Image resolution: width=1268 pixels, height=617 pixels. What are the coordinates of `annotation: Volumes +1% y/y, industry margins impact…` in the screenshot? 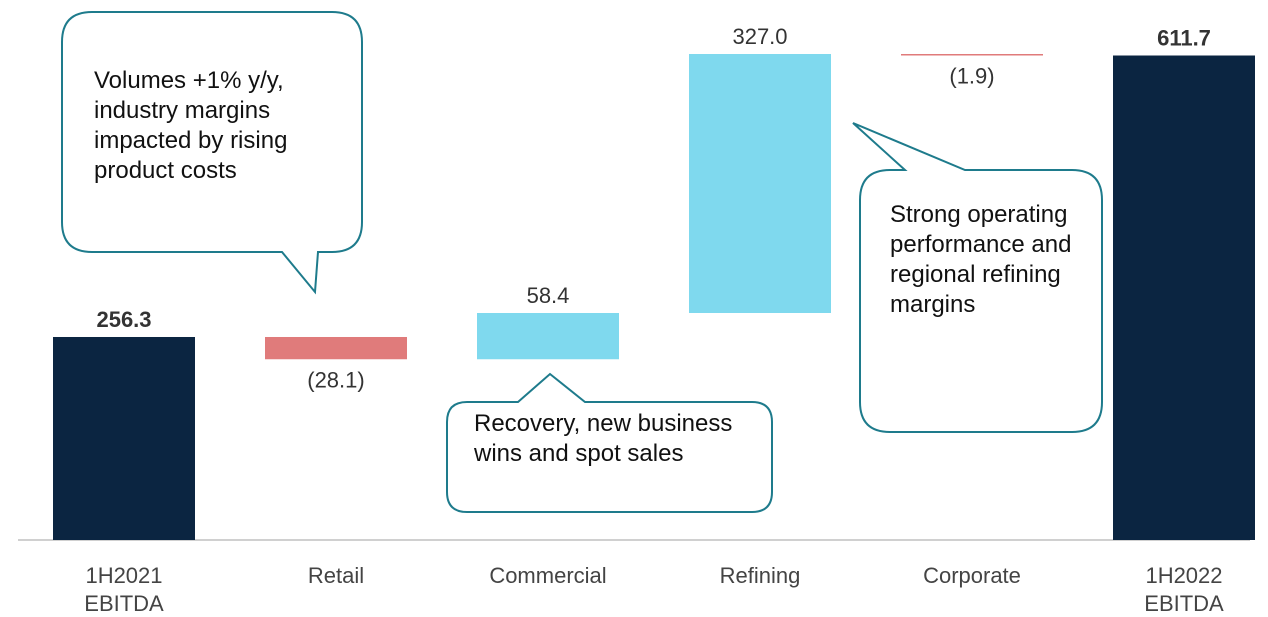 It's located at (191, 125).